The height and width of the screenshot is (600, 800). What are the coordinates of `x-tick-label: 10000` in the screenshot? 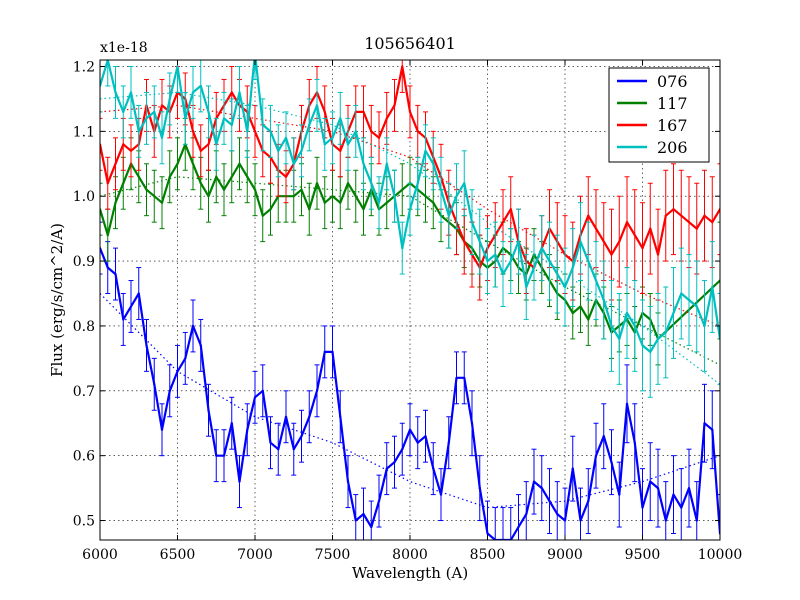 It's located at (720, 555).